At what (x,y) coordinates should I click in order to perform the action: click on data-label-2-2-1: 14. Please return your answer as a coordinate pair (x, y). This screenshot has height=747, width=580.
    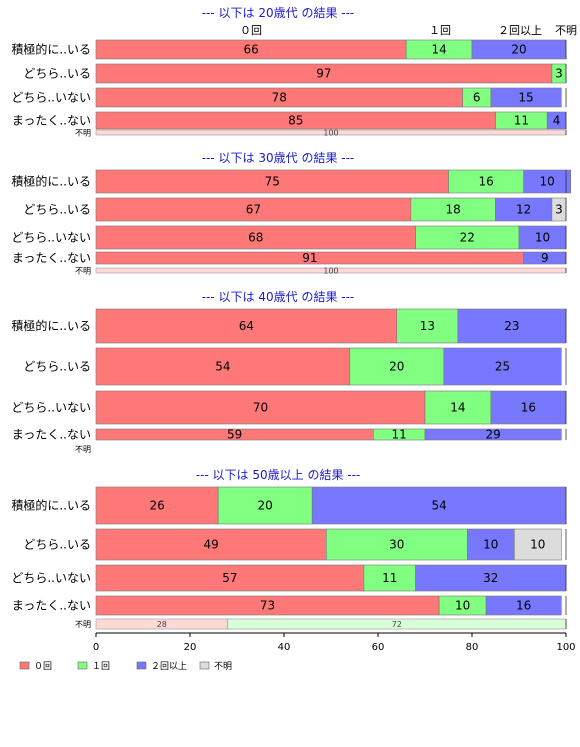
    Looking at the image, I should click on (457, 408).